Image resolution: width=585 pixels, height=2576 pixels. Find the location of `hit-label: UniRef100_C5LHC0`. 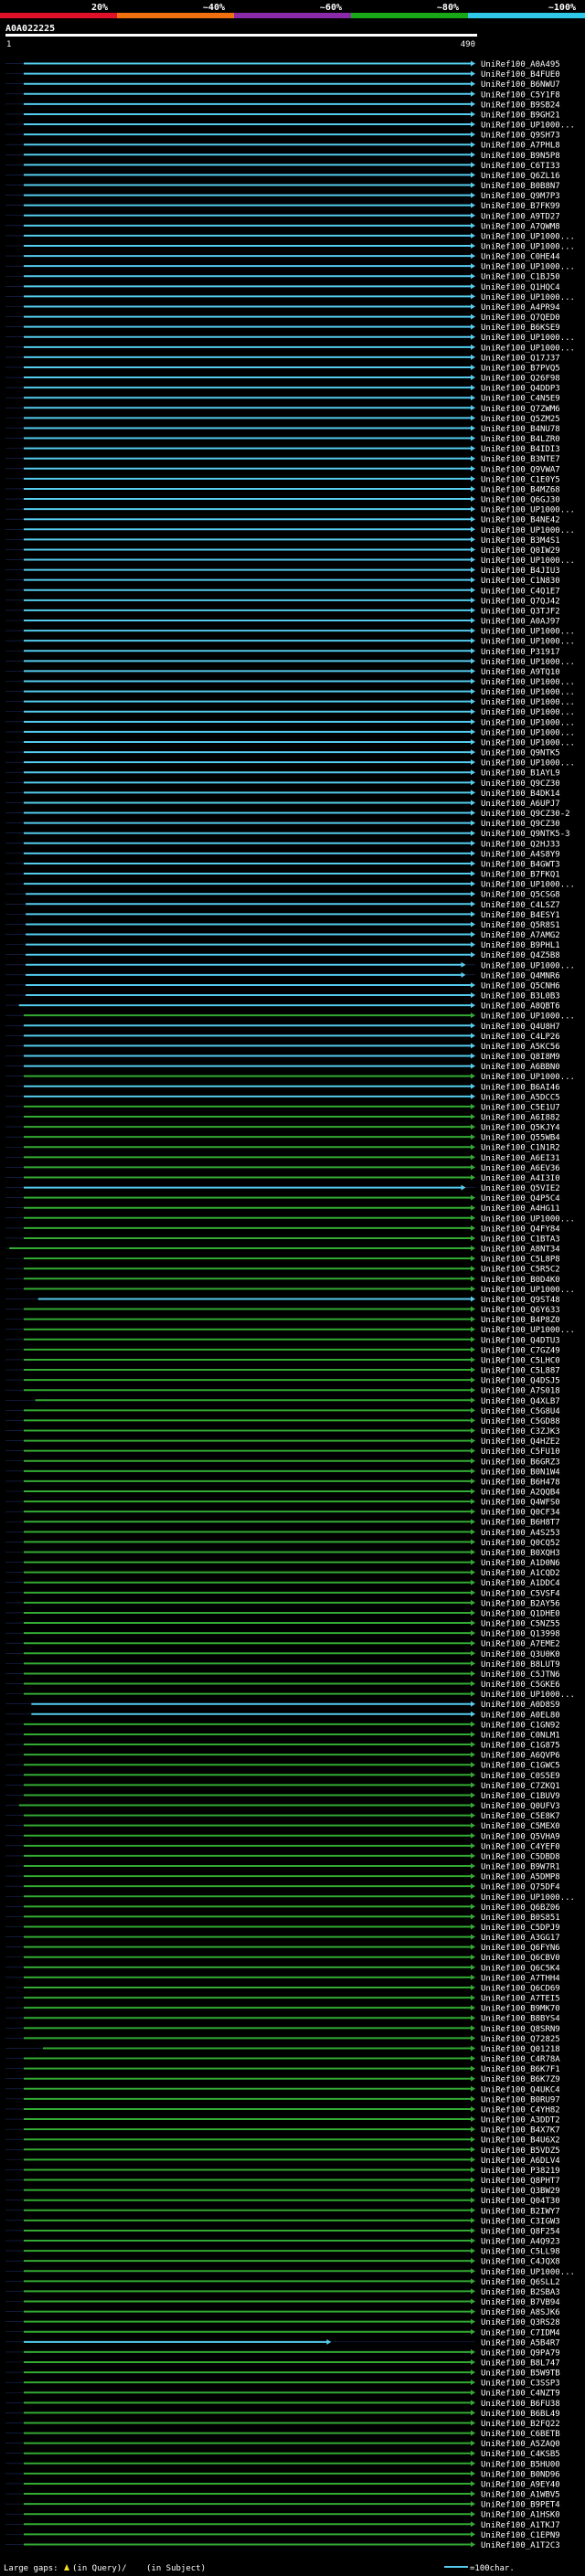

hit-label: UniRef100_C5LHC0 is located at coordinates (520, 1360).